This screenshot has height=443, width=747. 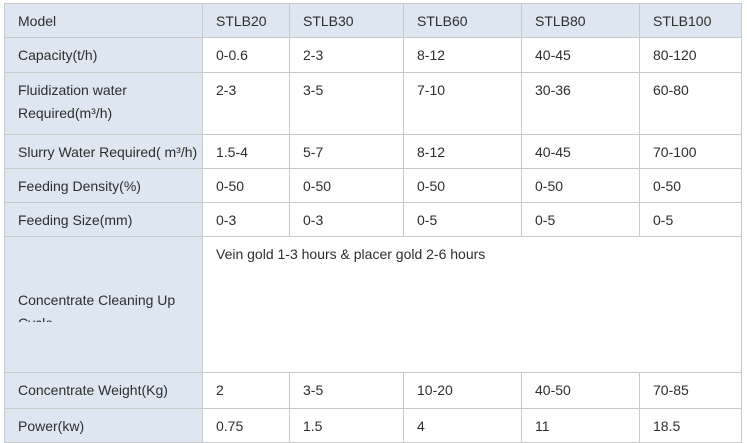 I want to click on table-row-power: Power(kw) 0.75 1.5 4 11 18.5, so click(x=373, y=425).